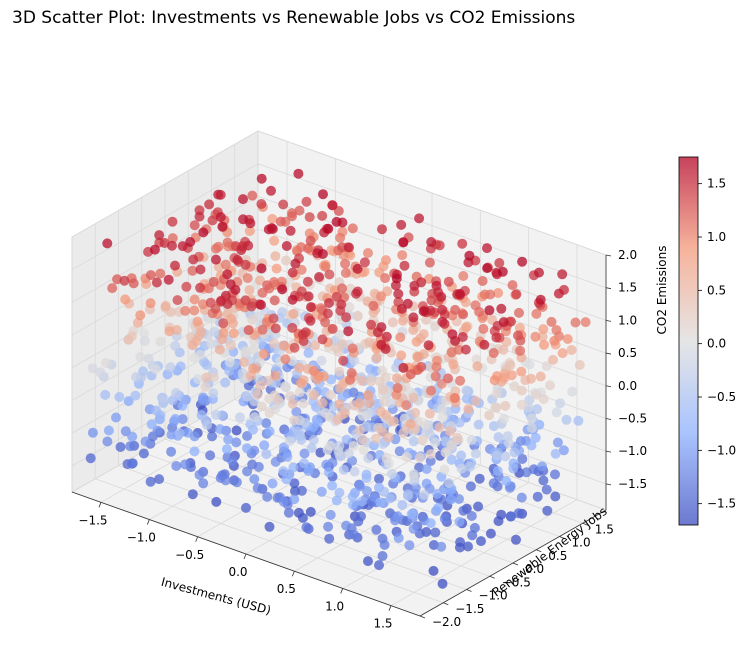 The width and height of the screenshot is (751, 659). What do you see at coordinates (632, 451) in the screenshot?
I see `z-tick-label: −1.0` at bounding box center [632, 451].